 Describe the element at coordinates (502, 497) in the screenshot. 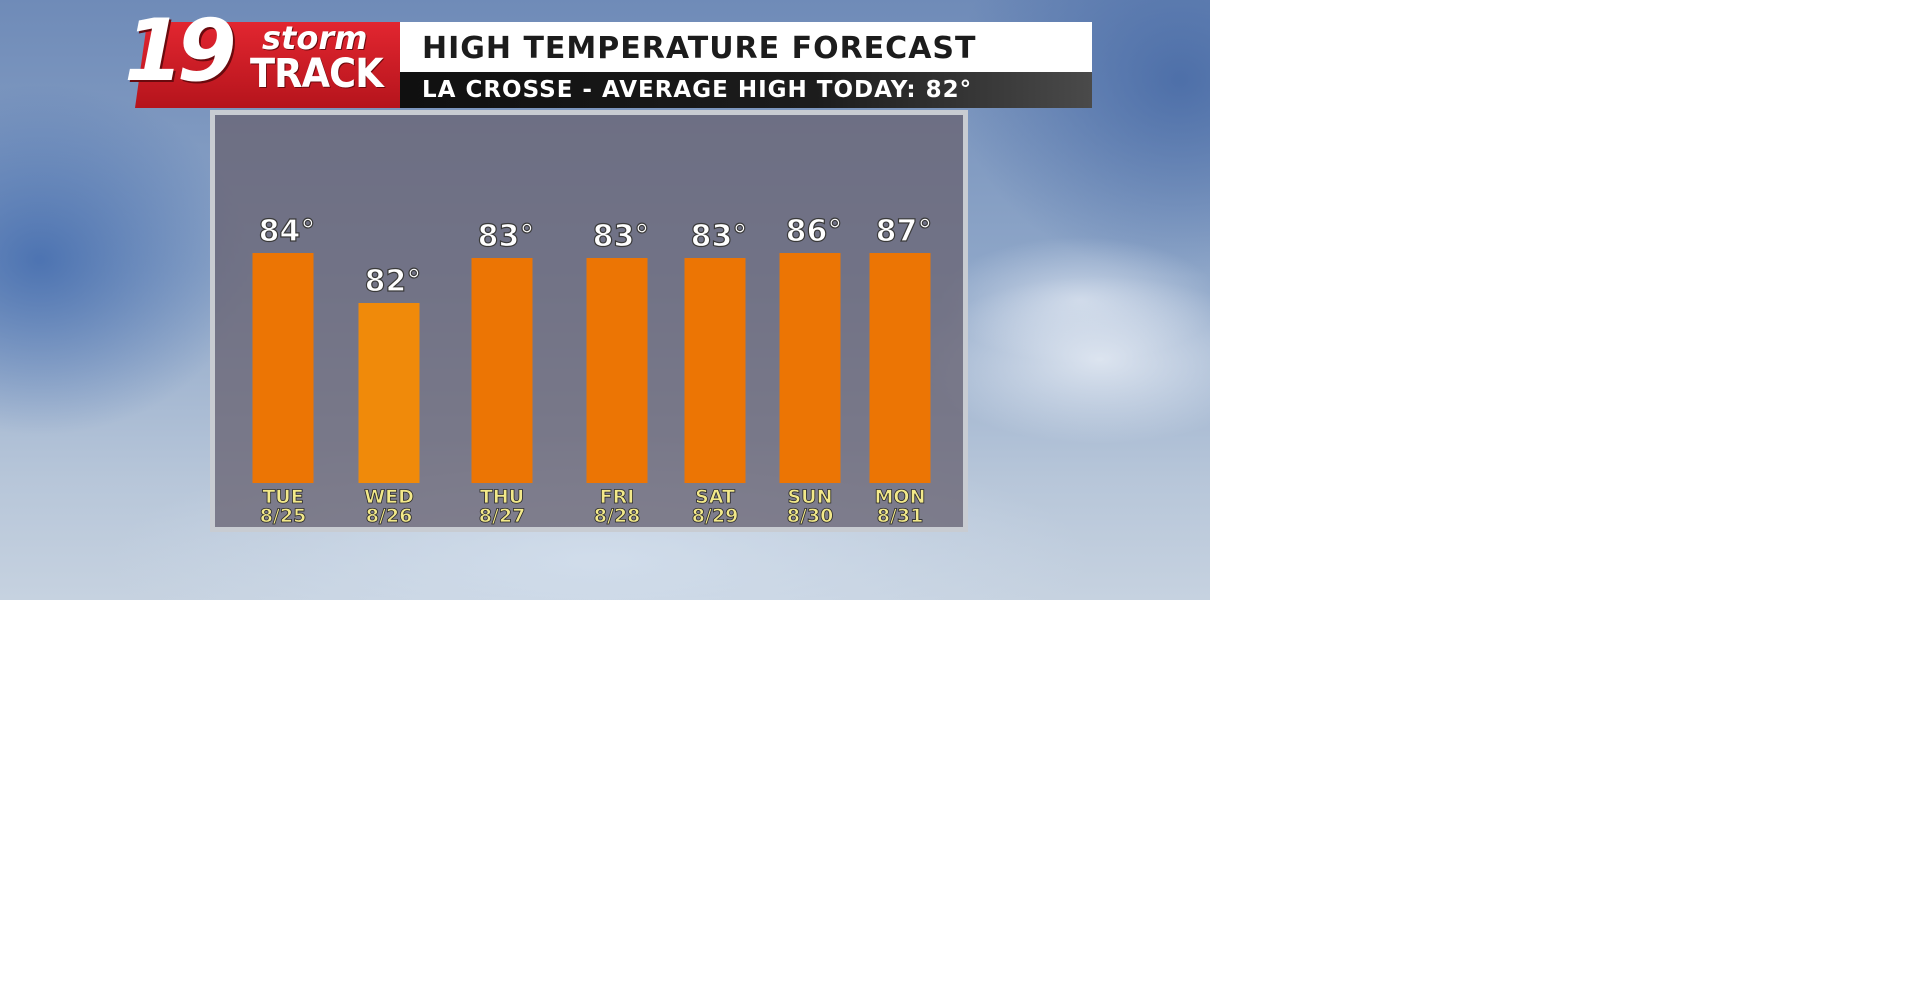

I see `day-label-thu: THU` at that location.